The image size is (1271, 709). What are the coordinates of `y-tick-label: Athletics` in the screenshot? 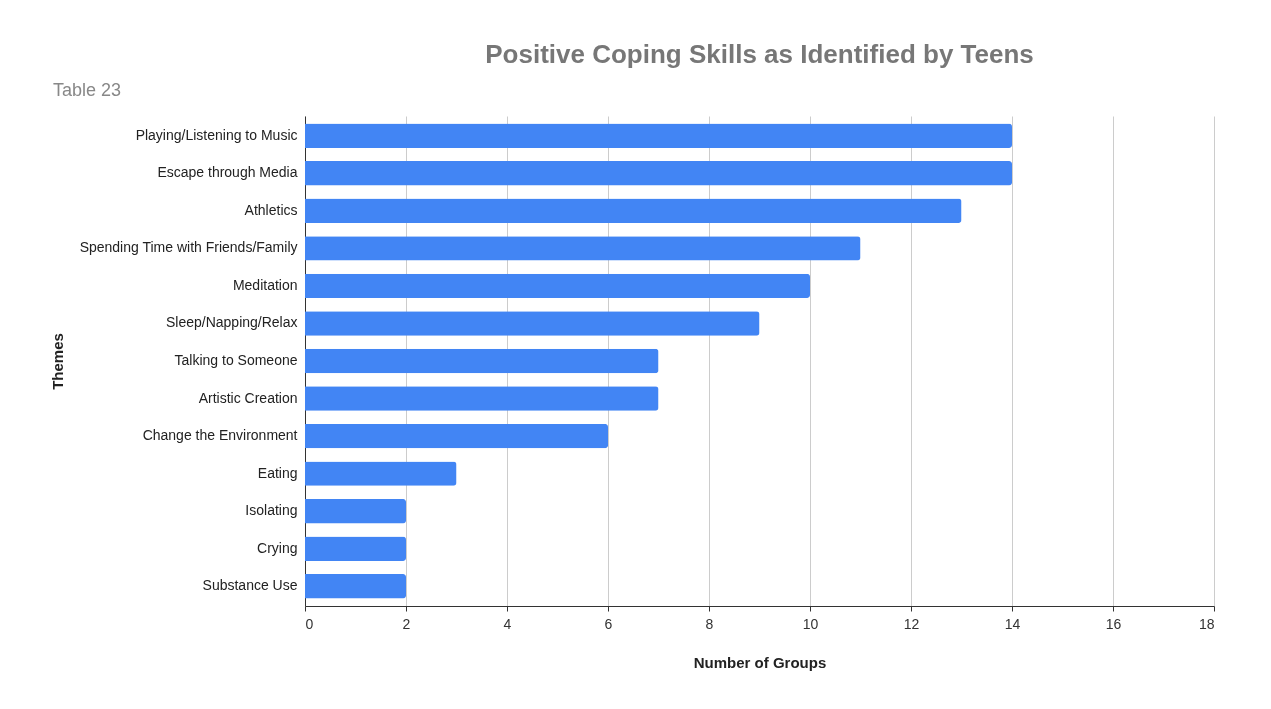 It's located at (271, 209).